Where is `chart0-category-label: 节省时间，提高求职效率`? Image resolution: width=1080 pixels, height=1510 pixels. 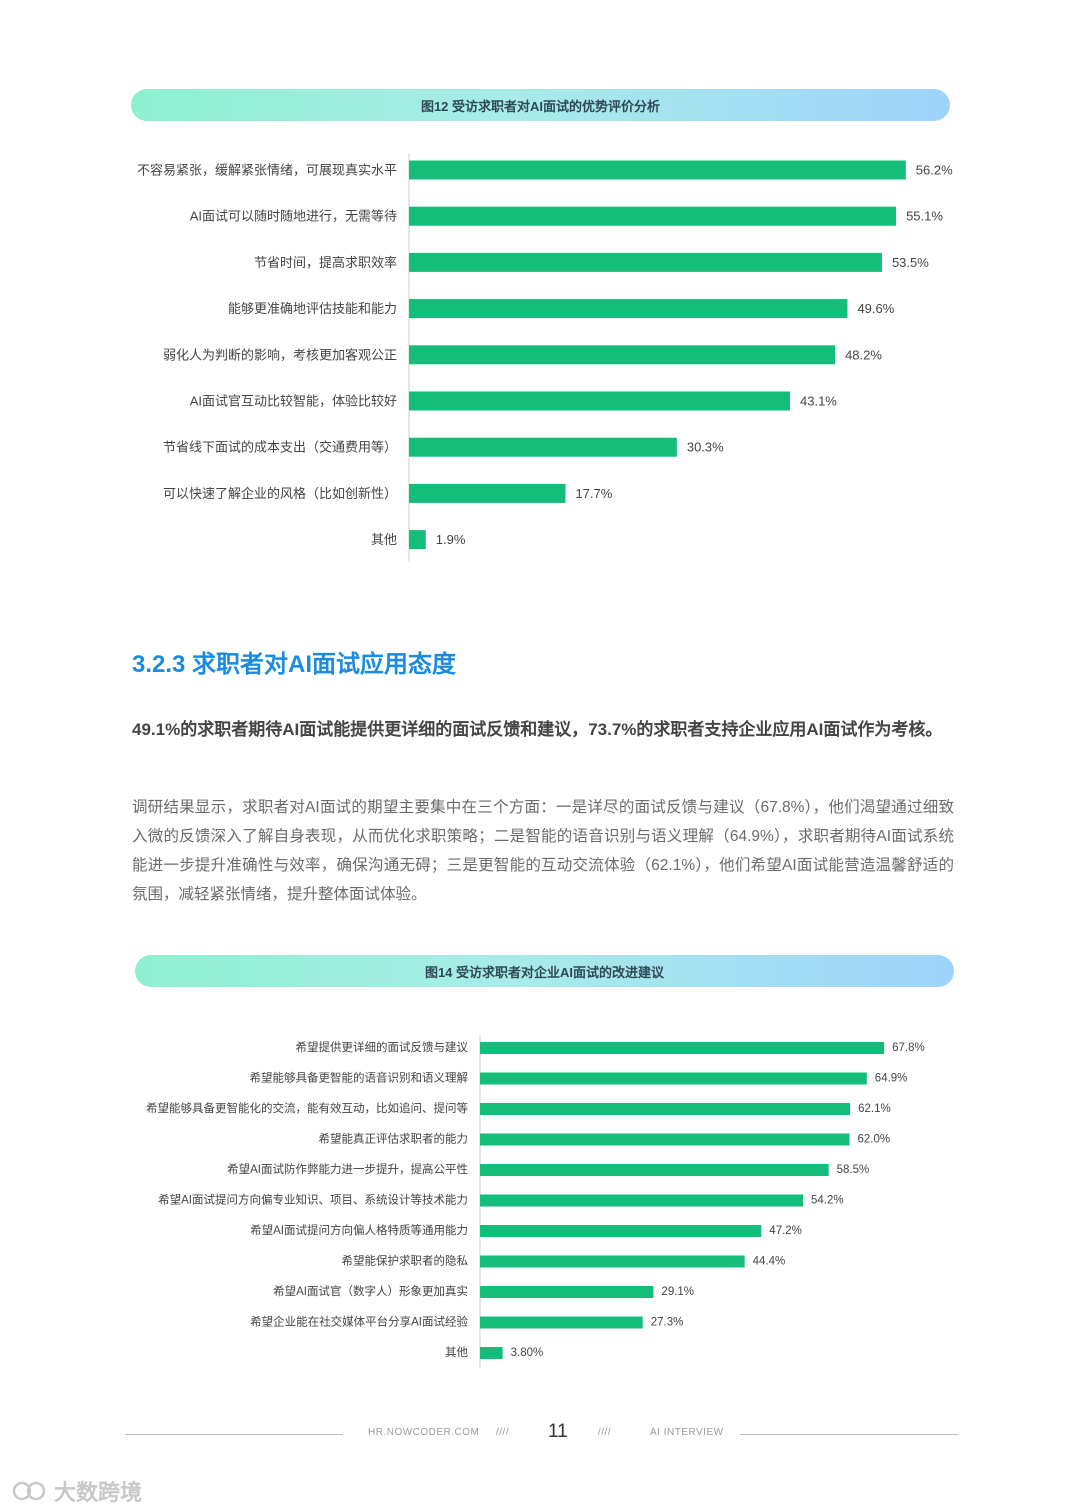
chart0-category-label: 节省时间，提高求职效率 is located at coordinates (325, 262).